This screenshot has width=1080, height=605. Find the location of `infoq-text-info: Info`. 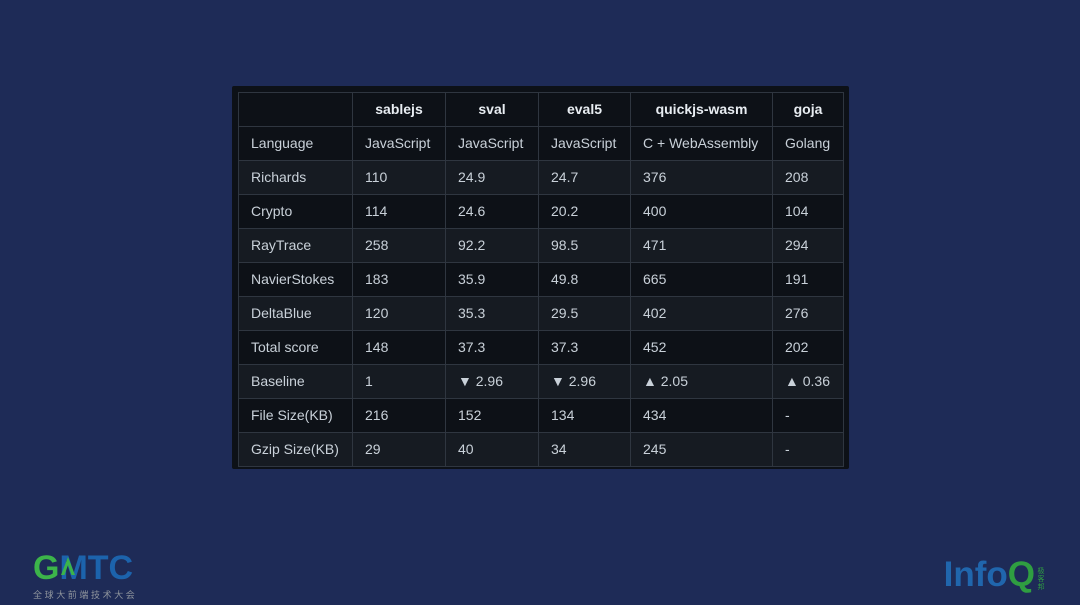

infoq-text-info: Info is located at coordinates (975, 574).